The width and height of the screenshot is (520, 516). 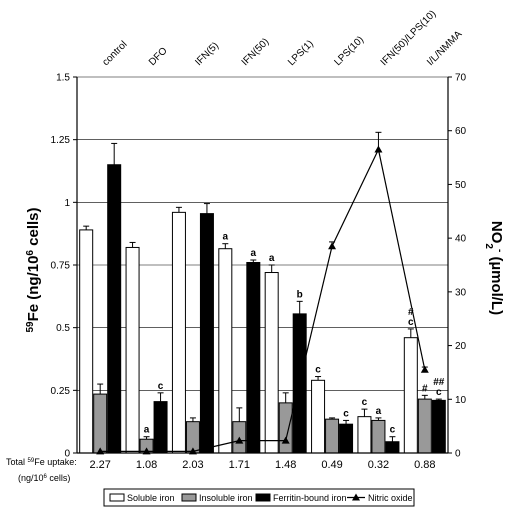 What do you see at coordinates (256, 52) in the screenshot?
I see `category-label: IFN(50)` at bounding box center [256, 52].